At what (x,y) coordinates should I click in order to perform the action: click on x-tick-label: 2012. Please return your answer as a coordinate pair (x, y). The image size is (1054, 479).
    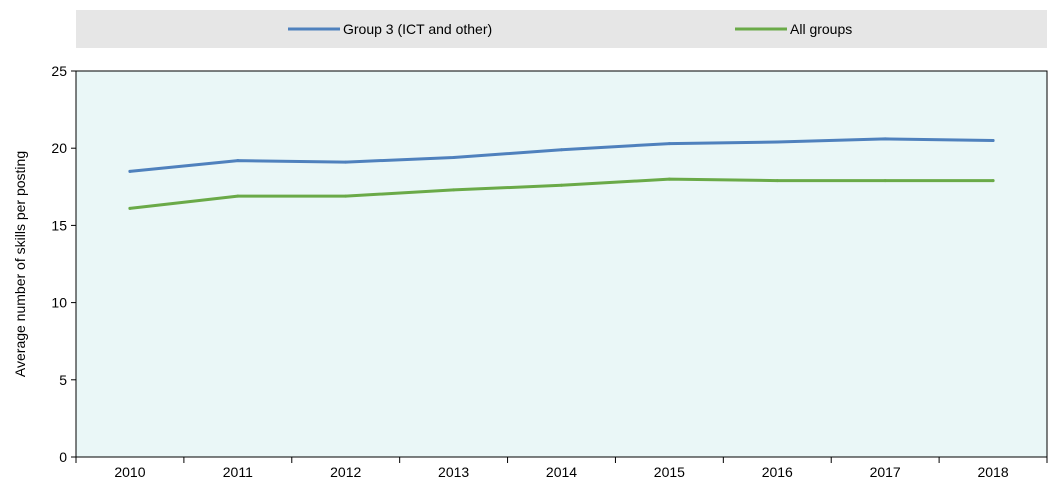
    Looking at the image, I should click on (345, 471).